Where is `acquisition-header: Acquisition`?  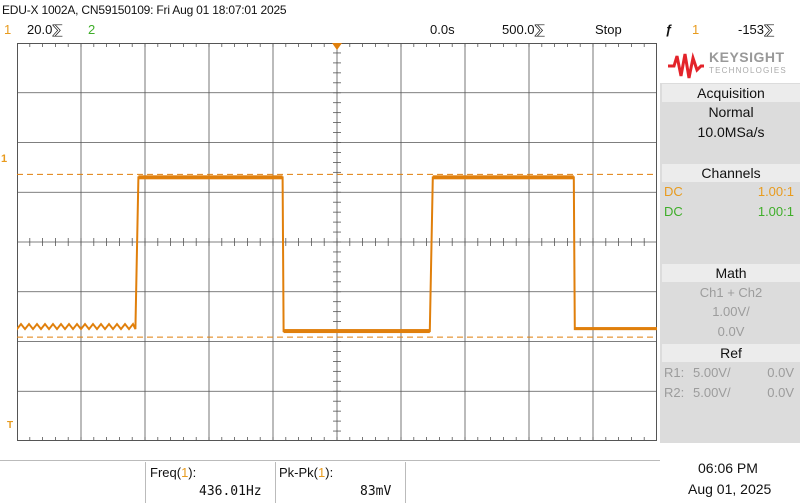
acquisition-header: Acquisition is located at coordinates (731, 93).